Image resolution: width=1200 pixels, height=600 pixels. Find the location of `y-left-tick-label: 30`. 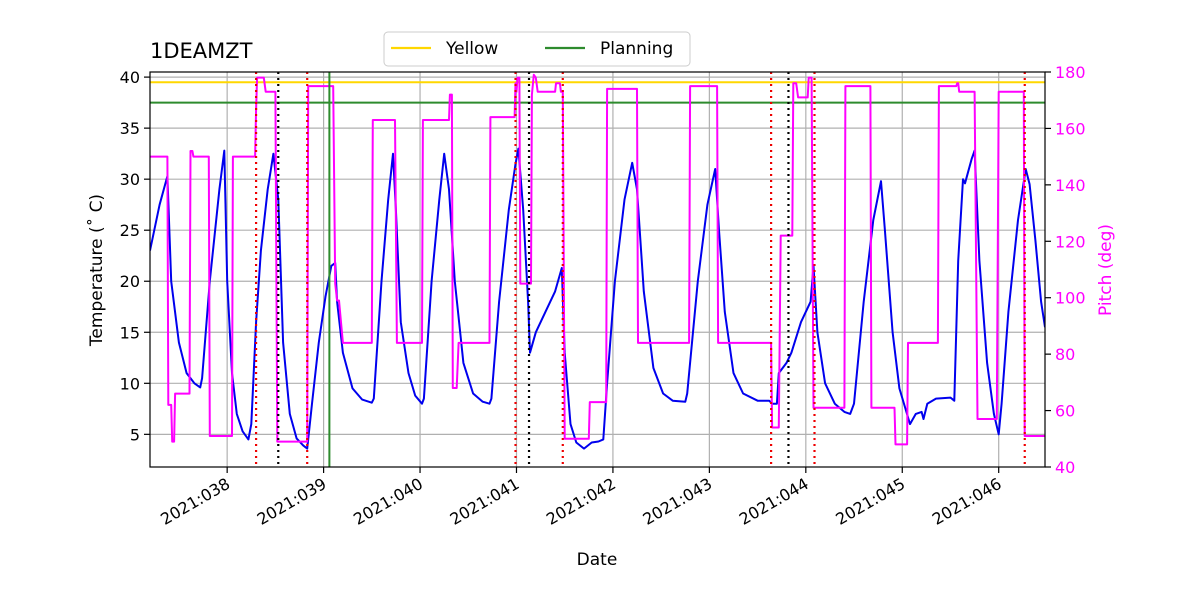

y-left-tick-label: 30 is located at coordinates (130, 179).